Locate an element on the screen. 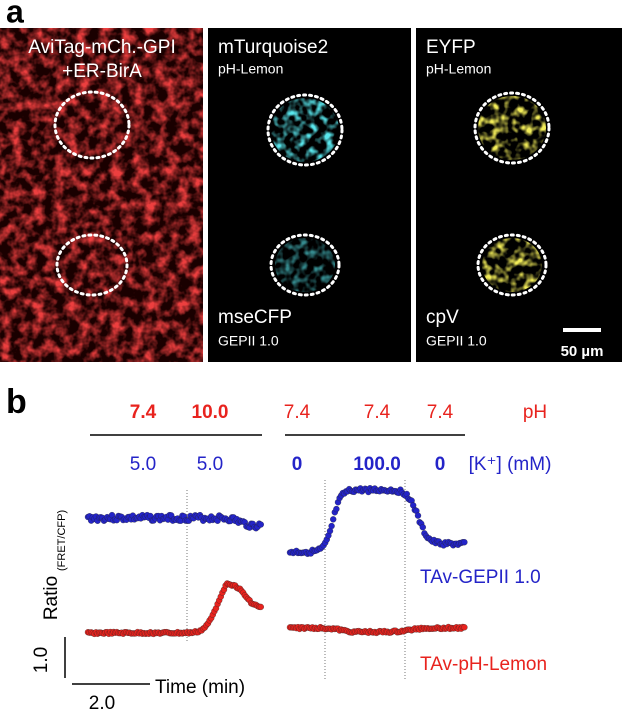 The height and width of the screenshot is (714, 622). image-title: cpV is located at coordinates (442, 317).